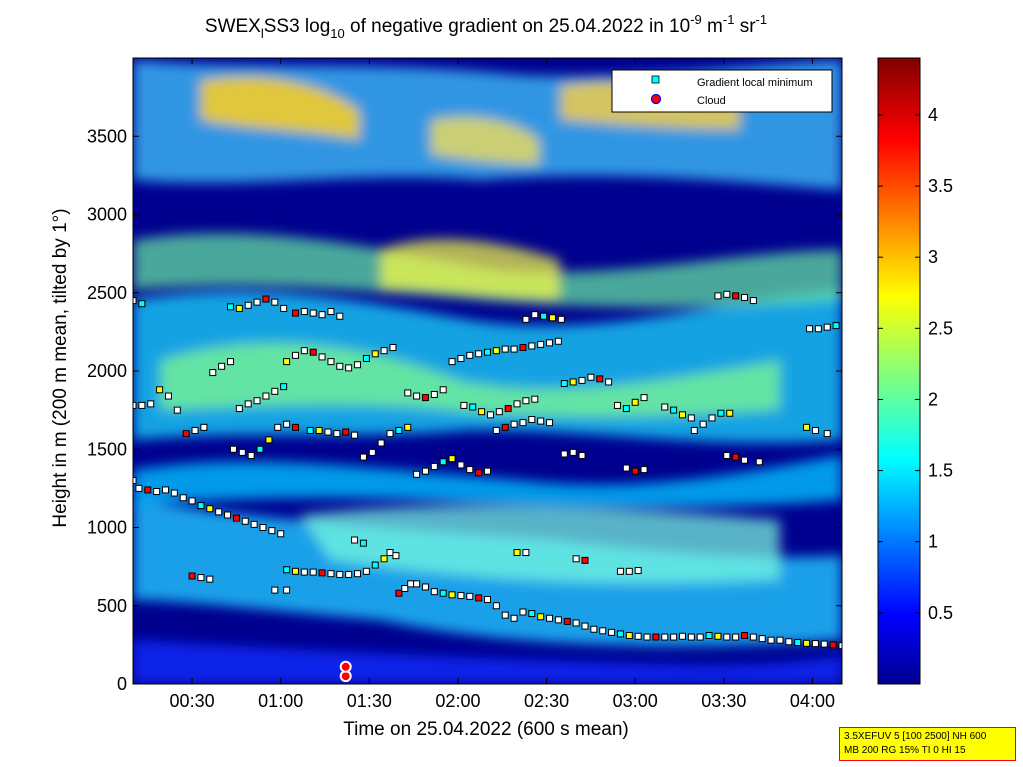 Image resolution: width=1023 pixels, height=767 pixels. What do you see at coordinates (933, 399) in the screenshot?
I see `colorbar-tick-label: 2` at bounding box center [933, 399].